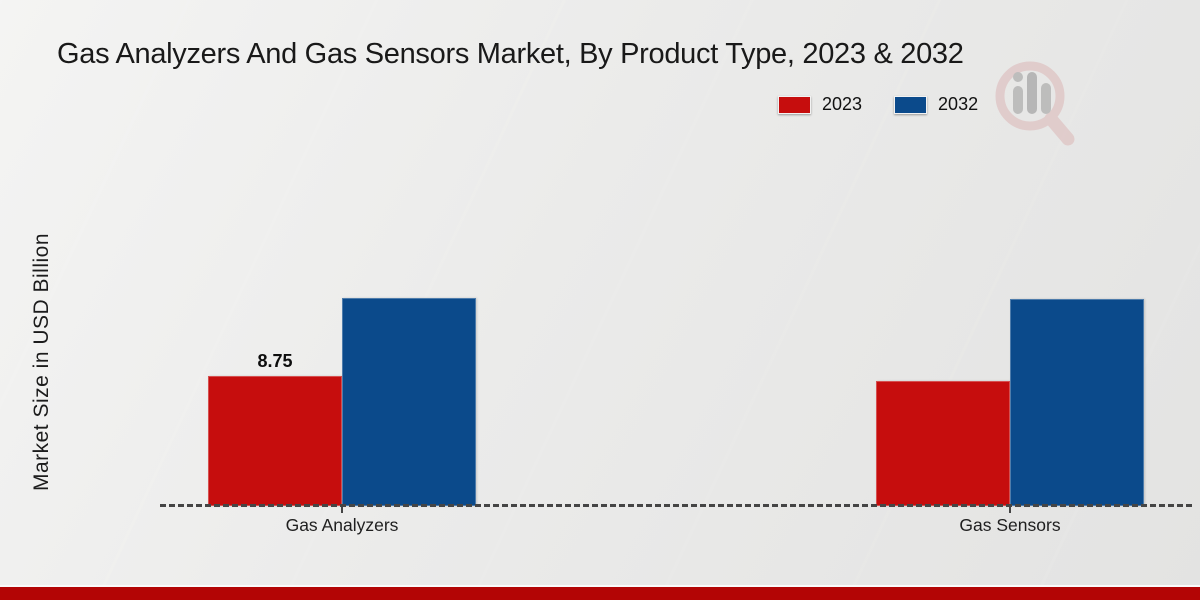  I want to click on legend-label-2023: 2023, so click(842, 104).